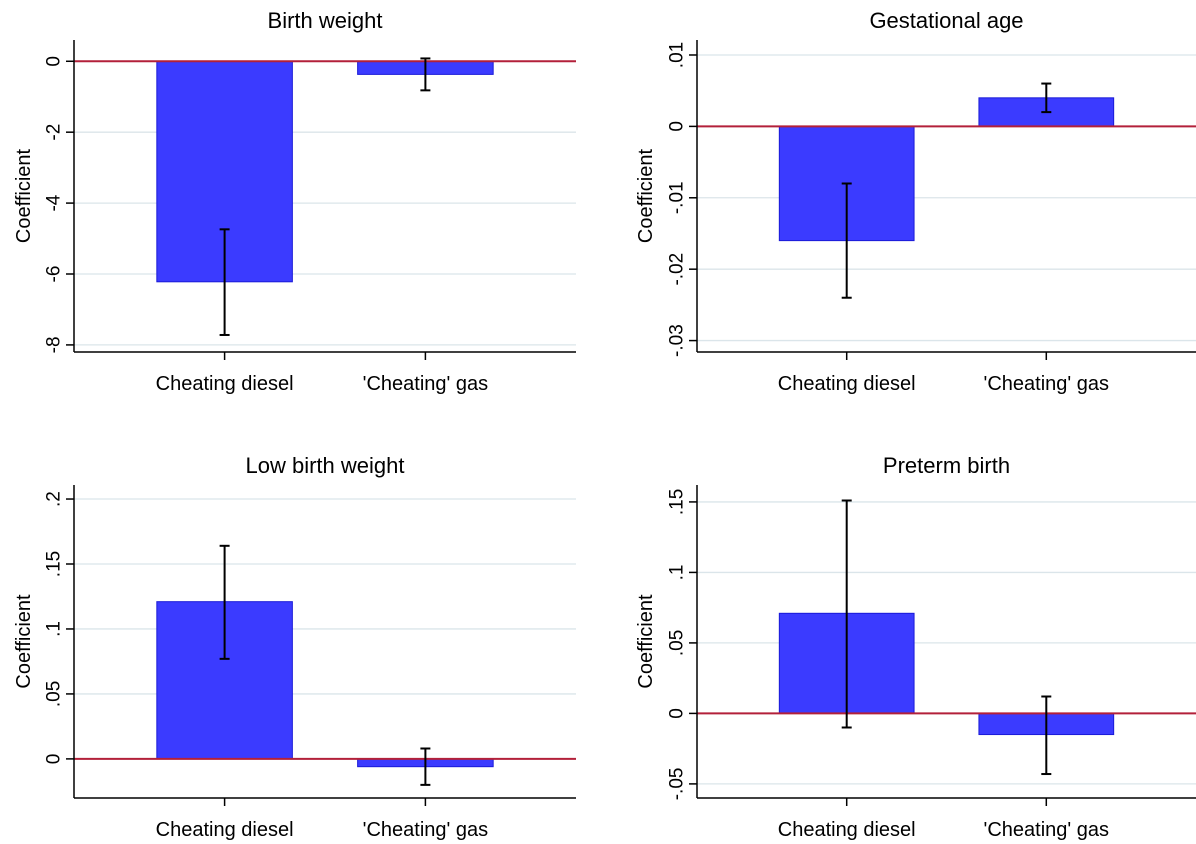 The height and width of the screenshot is (844, 1196). What do you see at coordinates (677, 269) in the screenshot?
I see `y-tick-label: -.02` at bounding box center [677, 269].